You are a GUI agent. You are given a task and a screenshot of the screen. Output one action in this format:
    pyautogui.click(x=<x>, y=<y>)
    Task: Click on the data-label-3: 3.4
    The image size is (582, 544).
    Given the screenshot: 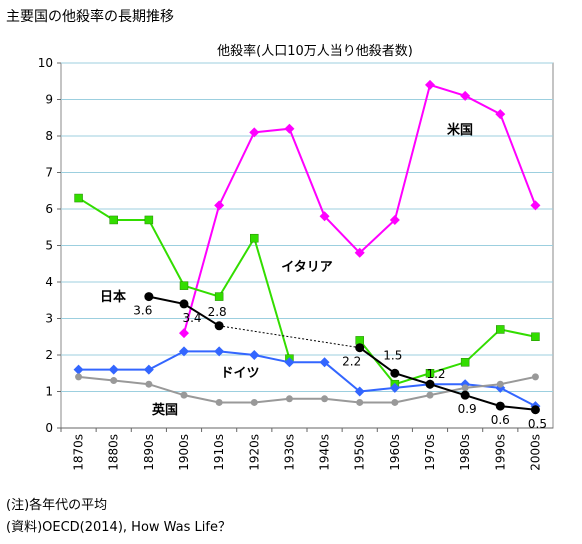 What is the action you would take?
    pyautogui.click(x=191, y=318)
    